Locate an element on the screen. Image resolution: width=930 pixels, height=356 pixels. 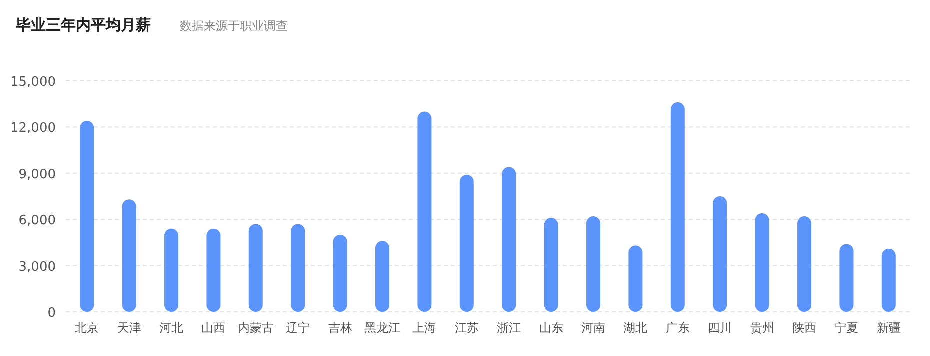
x-tick-label: 河南 is located at coordinates (594, 328).